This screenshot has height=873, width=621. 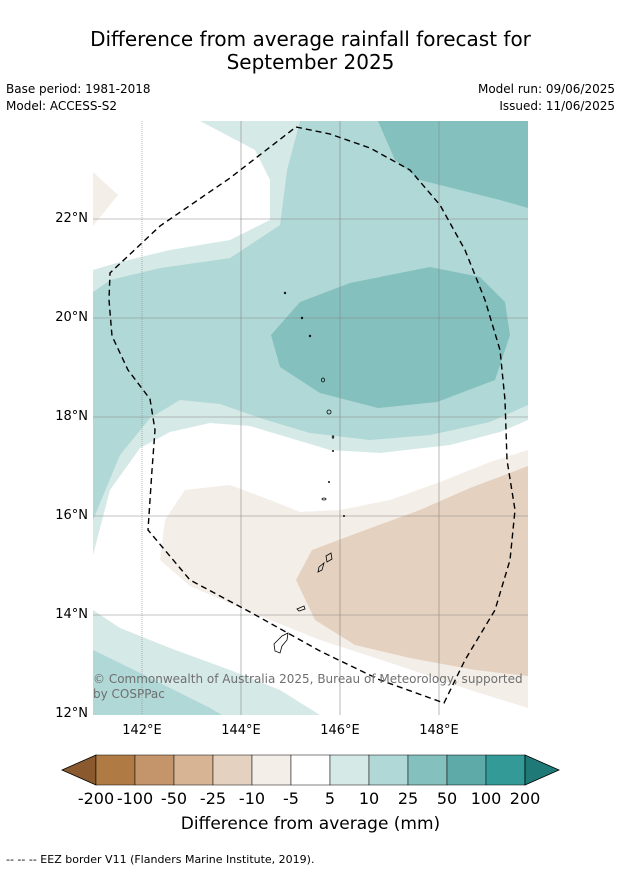 What do you see at coordinates (78, 89) in the screenshot?
I see `base-period: Base period: 1981-2018` at bounding box center [78, 89].